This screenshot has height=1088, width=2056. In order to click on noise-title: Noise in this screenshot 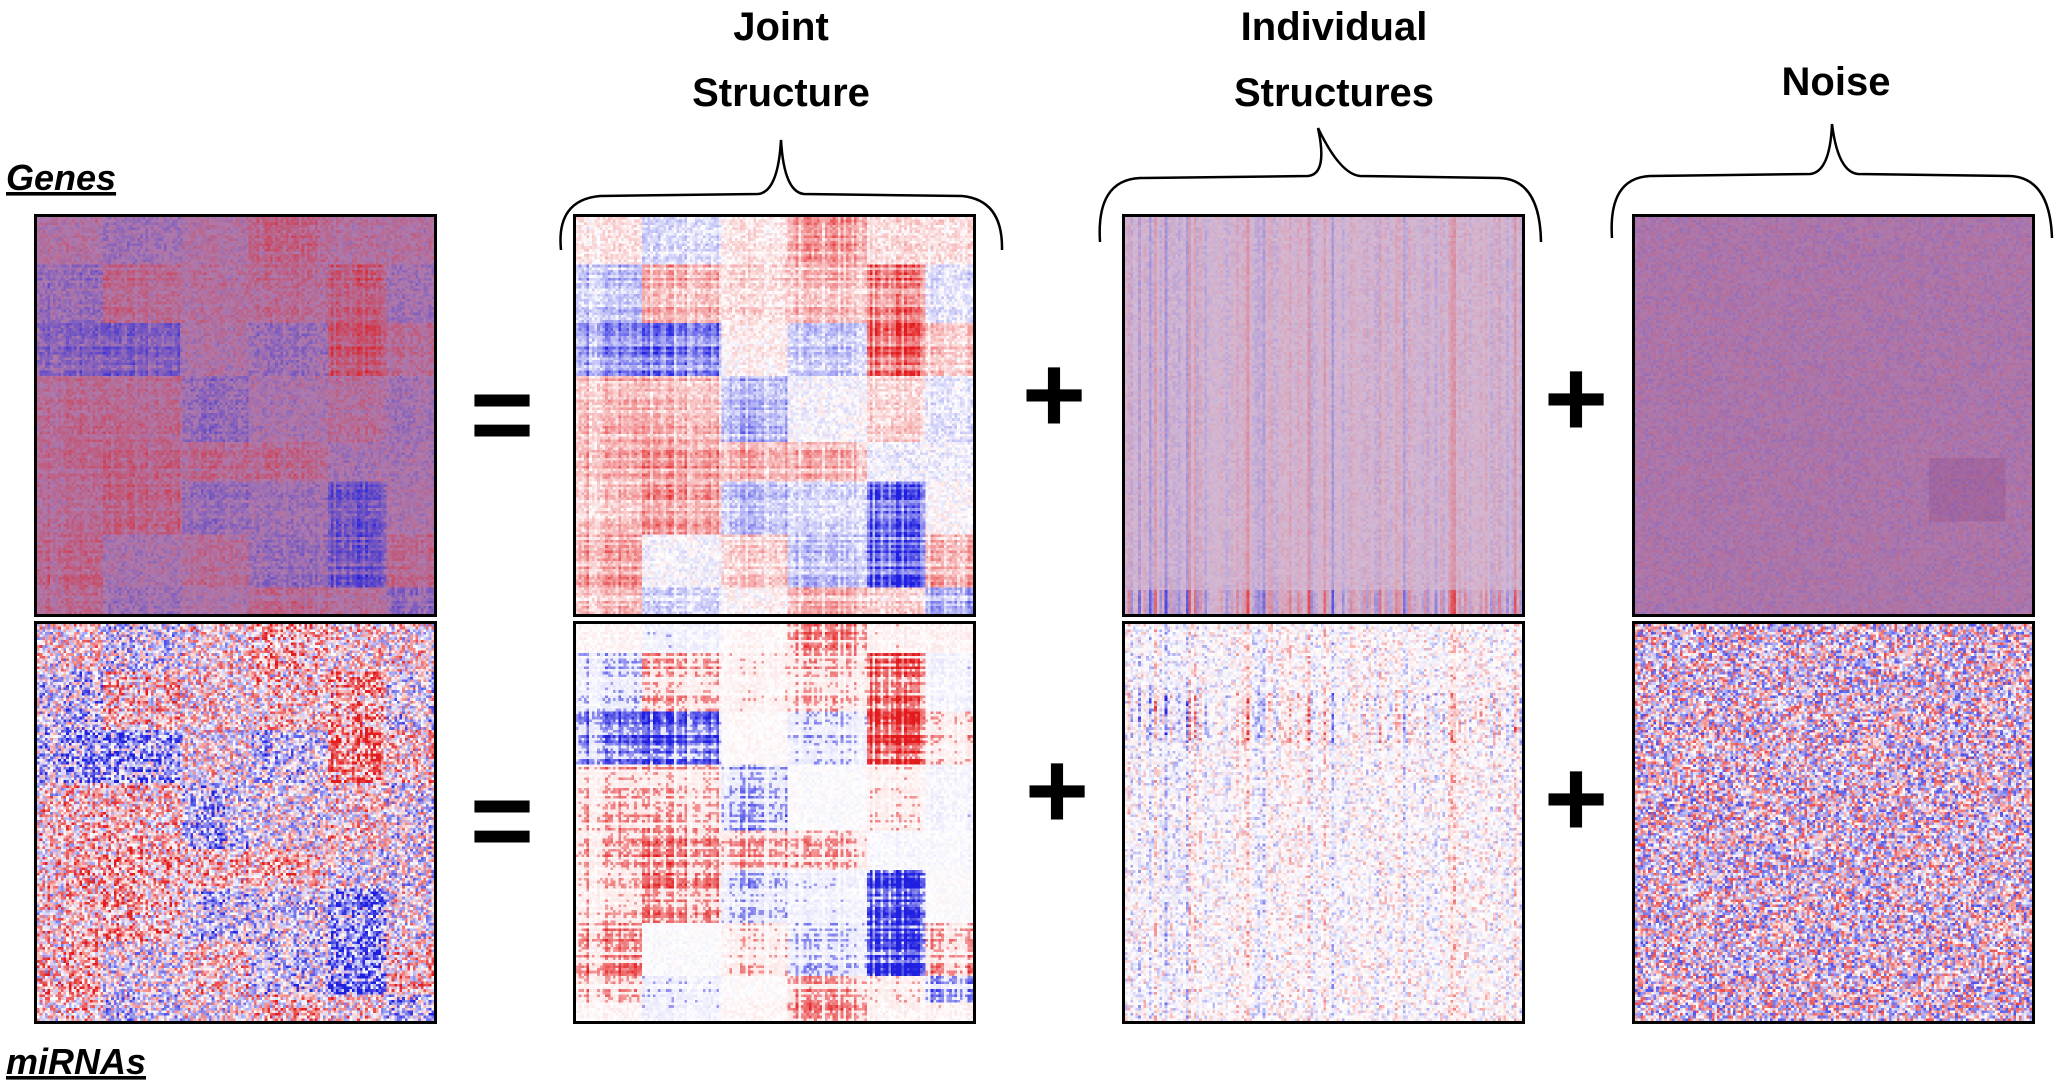, I will do `click(1836, 82)`.